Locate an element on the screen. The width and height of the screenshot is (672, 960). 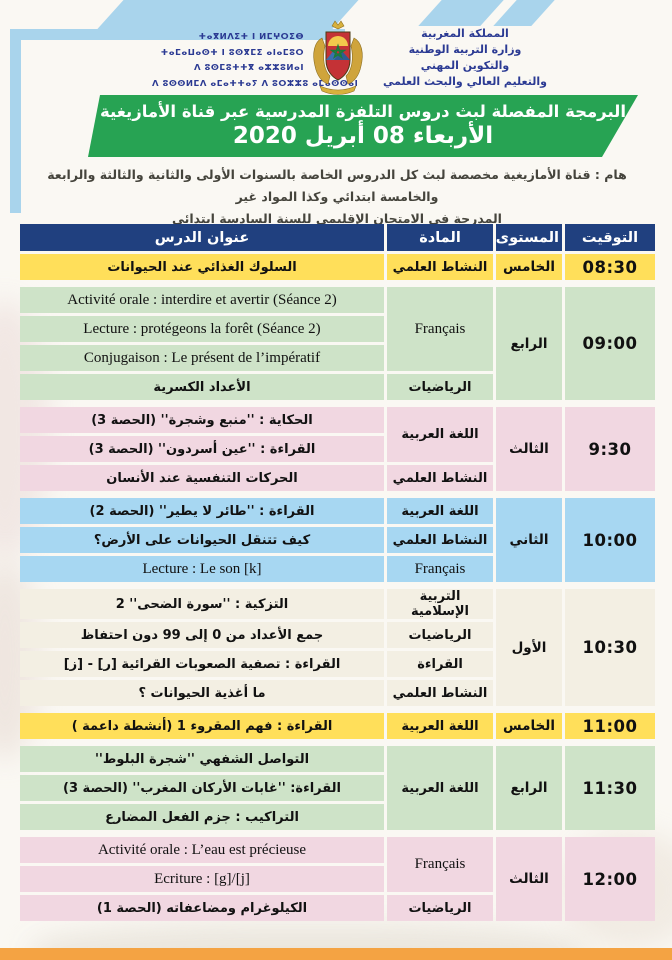
time-cell: 10:30 is located at coordinates (610, 647).